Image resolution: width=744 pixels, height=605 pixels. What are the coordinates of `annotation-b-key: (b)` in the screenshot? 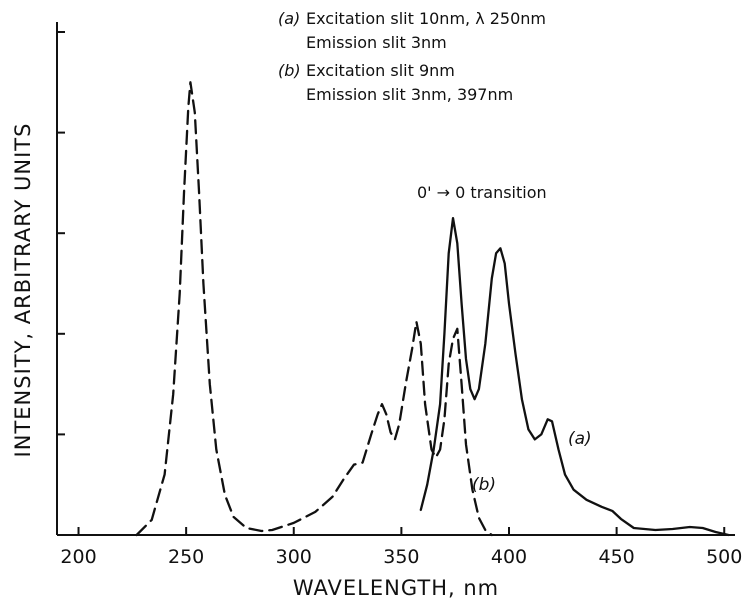 It's located at (289, 70).